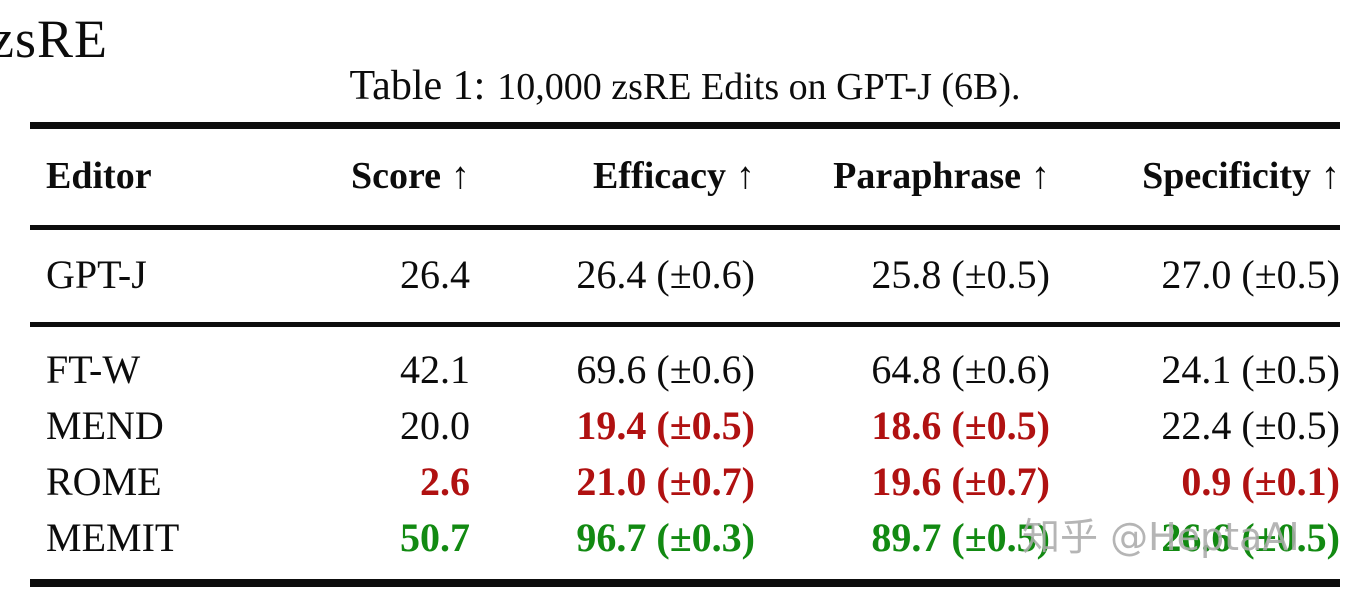 Image resolution: width=1366 pixels, height=592 pixels. What do you see at coordinates (665, 425) in the screenshot?
I see `cell-value: 19.4 (±0.5)` at bounding box center [665, 425].